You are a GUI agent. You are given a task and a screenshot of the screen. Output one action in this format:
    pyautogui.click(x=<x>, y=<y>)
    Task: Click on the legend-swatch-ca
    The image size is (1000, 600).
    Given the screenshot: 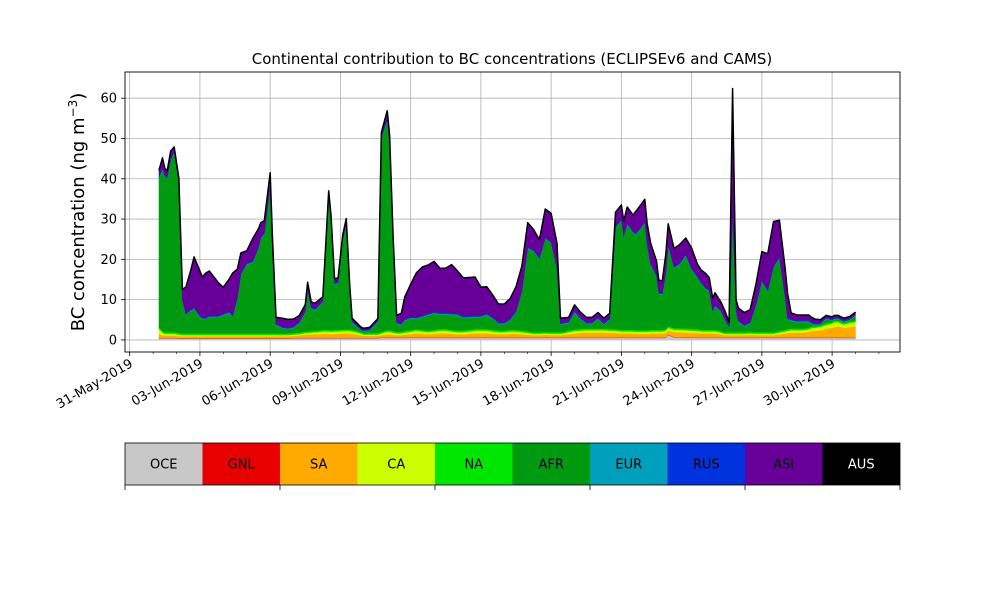 What is the action you would take?
    pyautogui.click(x=396, y=464)
    